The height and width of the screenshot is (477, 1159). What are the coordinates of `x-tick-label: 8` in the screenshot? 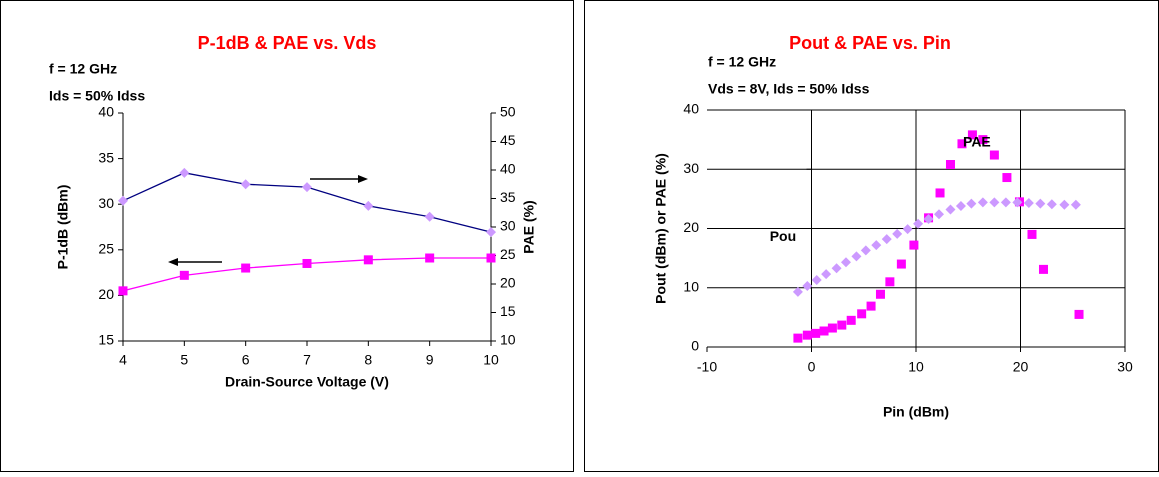 It's located at (368, 360).